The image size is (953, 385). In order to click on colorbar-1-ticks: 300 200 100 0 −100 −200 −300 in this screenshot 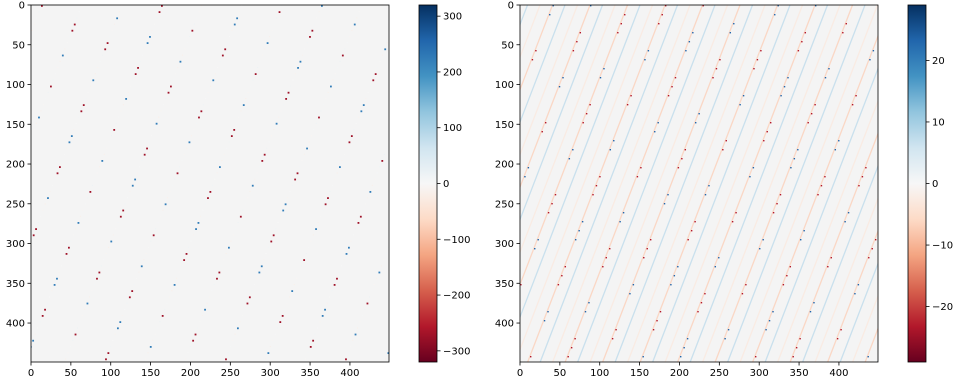, I will do `click(453, 184)`.